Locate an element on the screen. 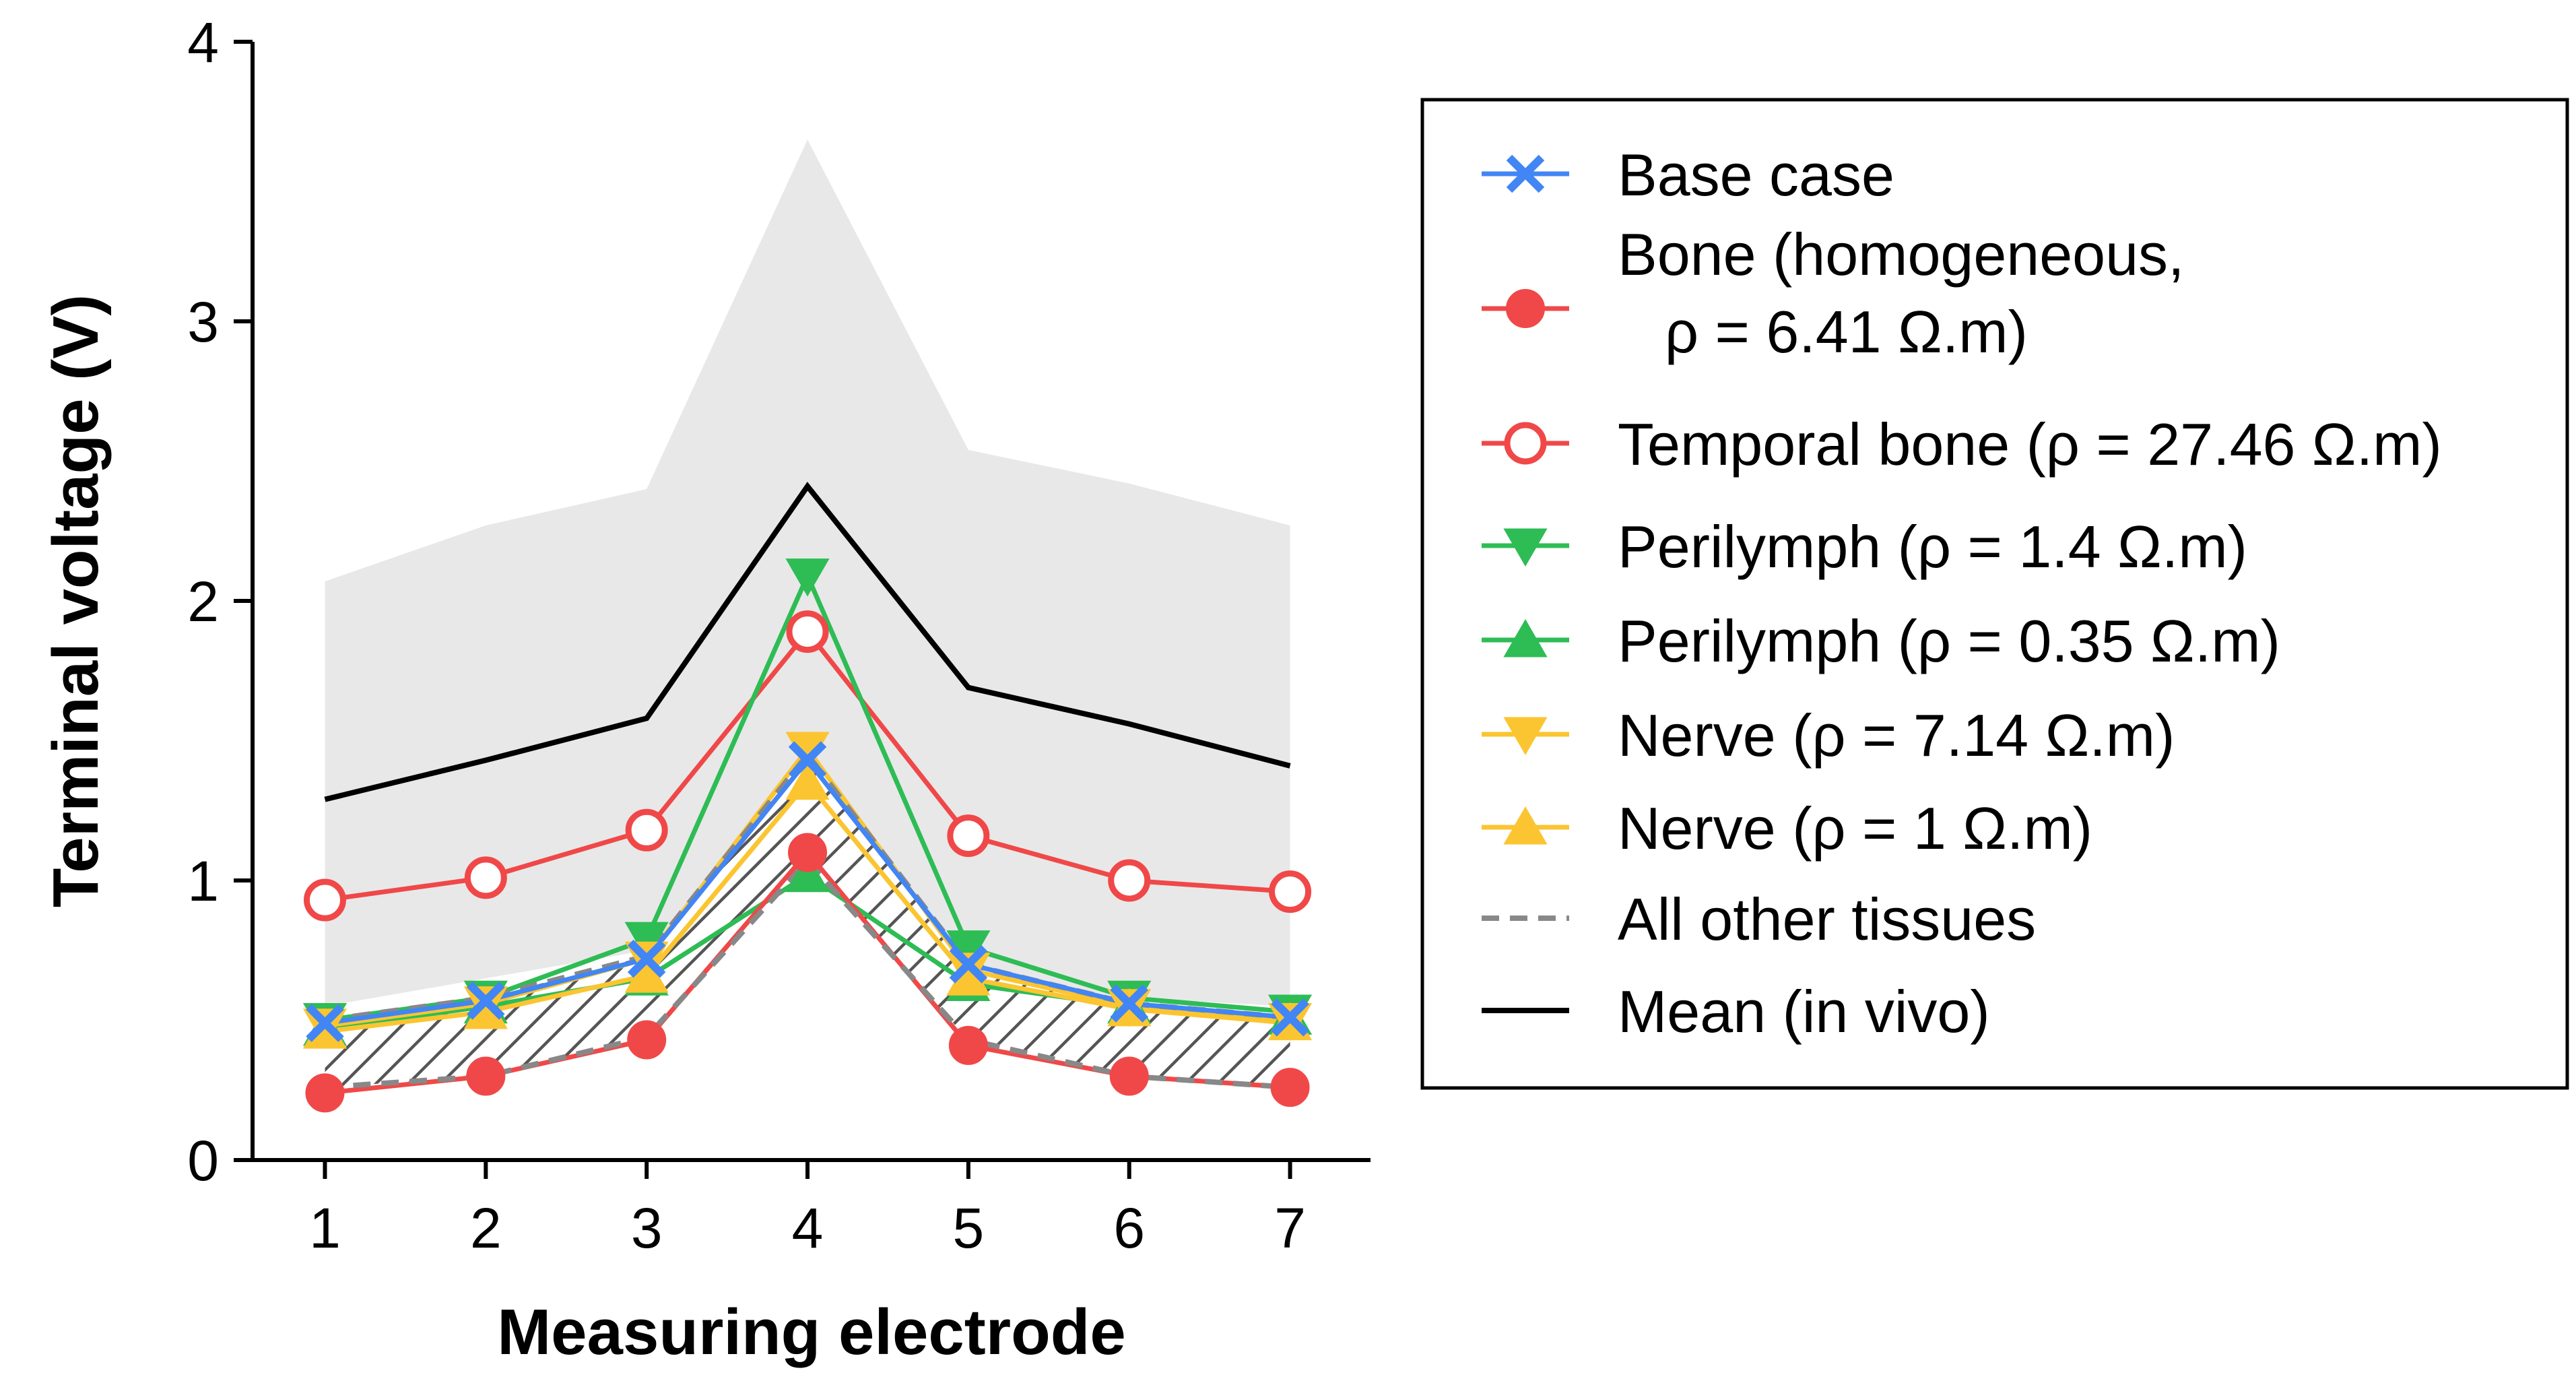 The image size is (2576, 1381). legend-item-2: Temporal bone (ρ = 27.46 Ω.m) is located at coordinates (1962, 445).